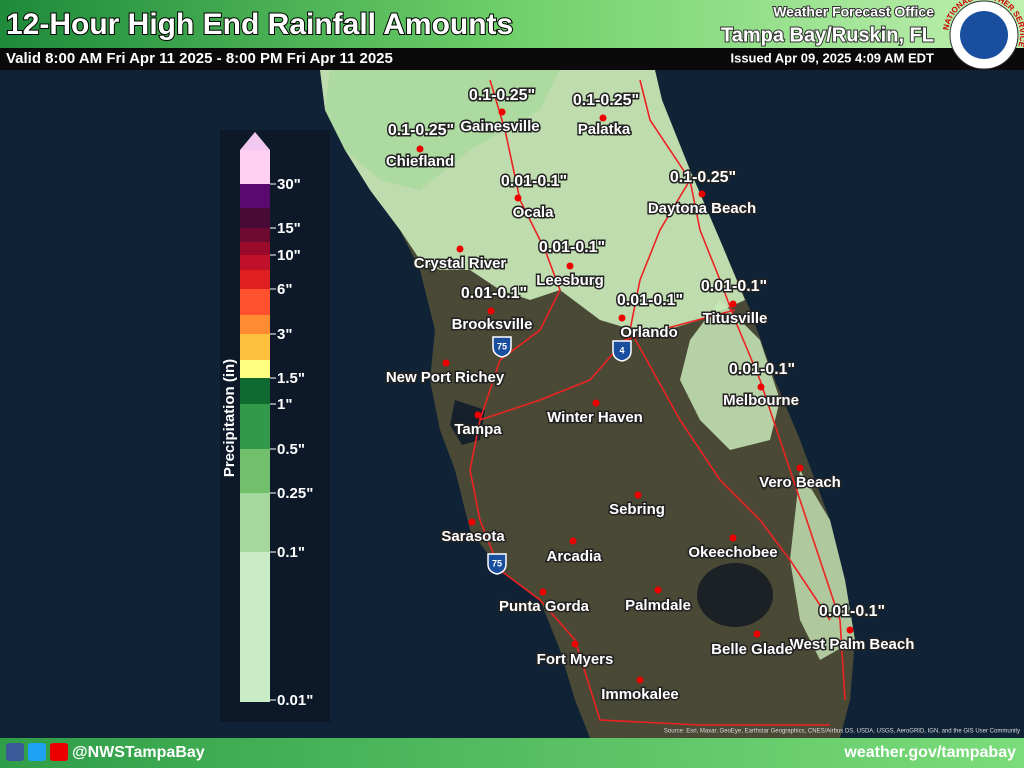 The height and width of the screenshot is (768, 1024). What do you see at coordinates (929, 752) in the screenshot?
I see `website: weather.gov/tampabay` at bounding box center [929, 752].